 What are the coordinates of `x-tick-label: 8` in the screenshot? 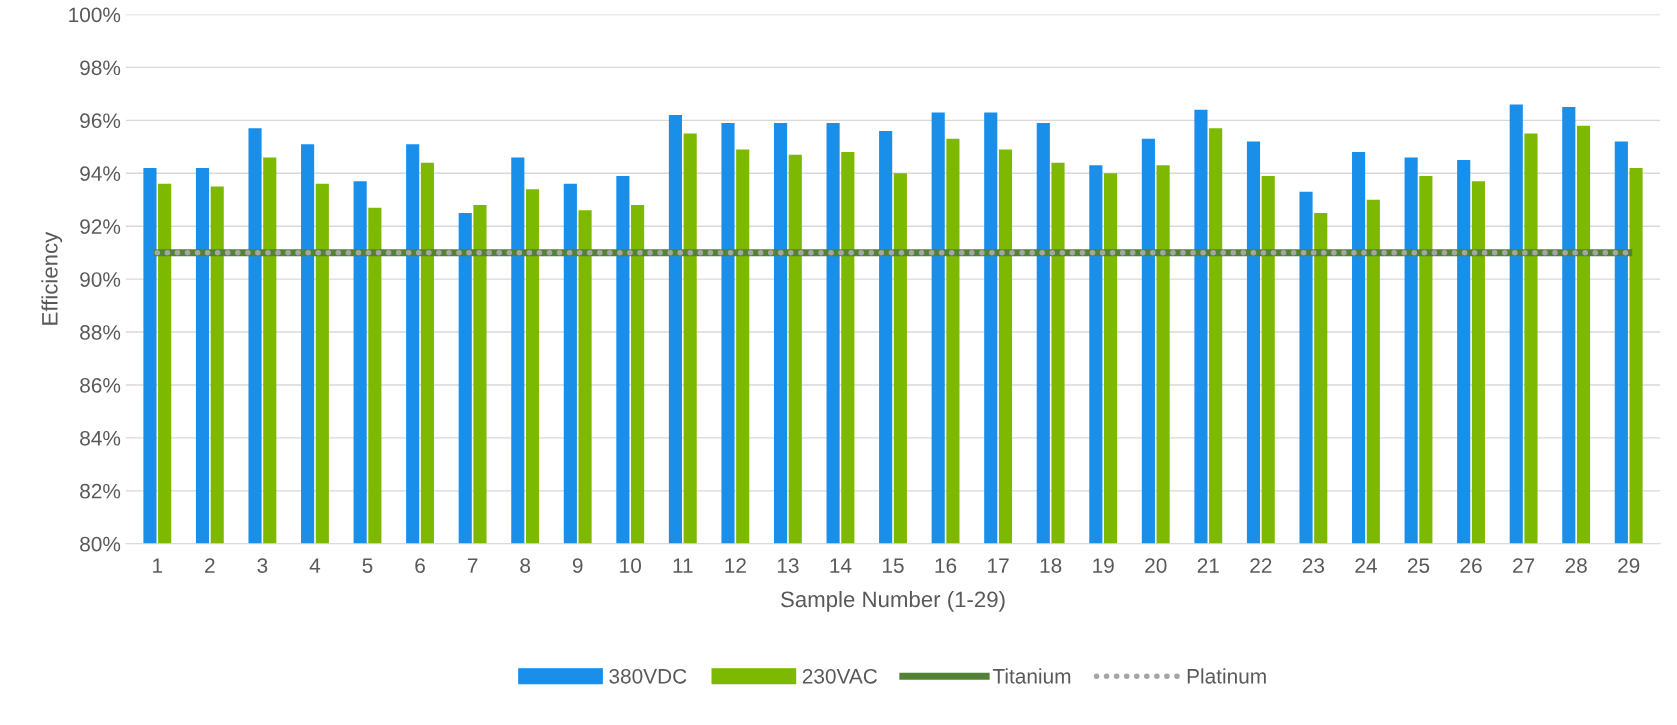 It's located at (525, 565).